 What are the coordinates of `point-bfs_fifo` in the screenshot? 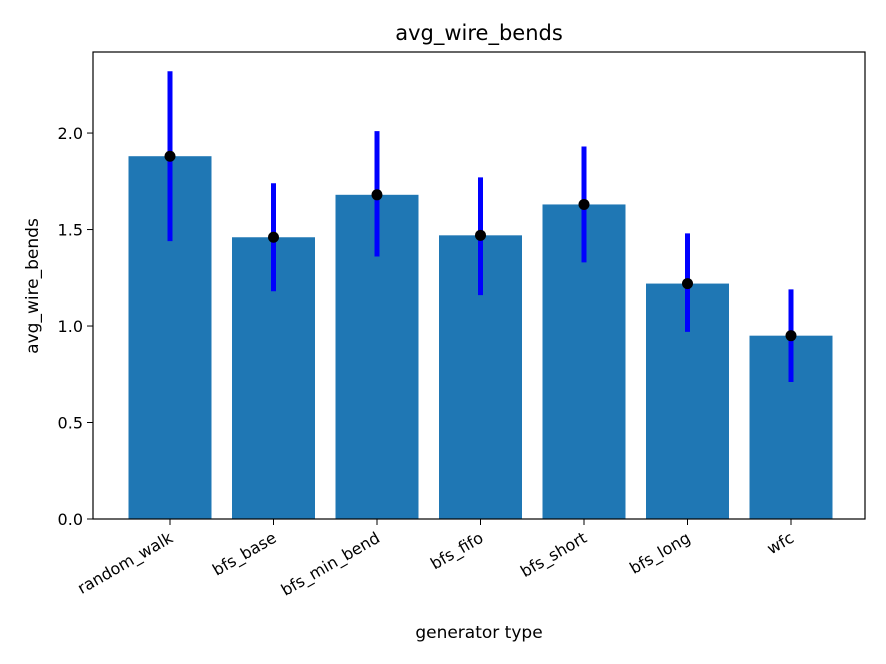 It's located at (480, 235).